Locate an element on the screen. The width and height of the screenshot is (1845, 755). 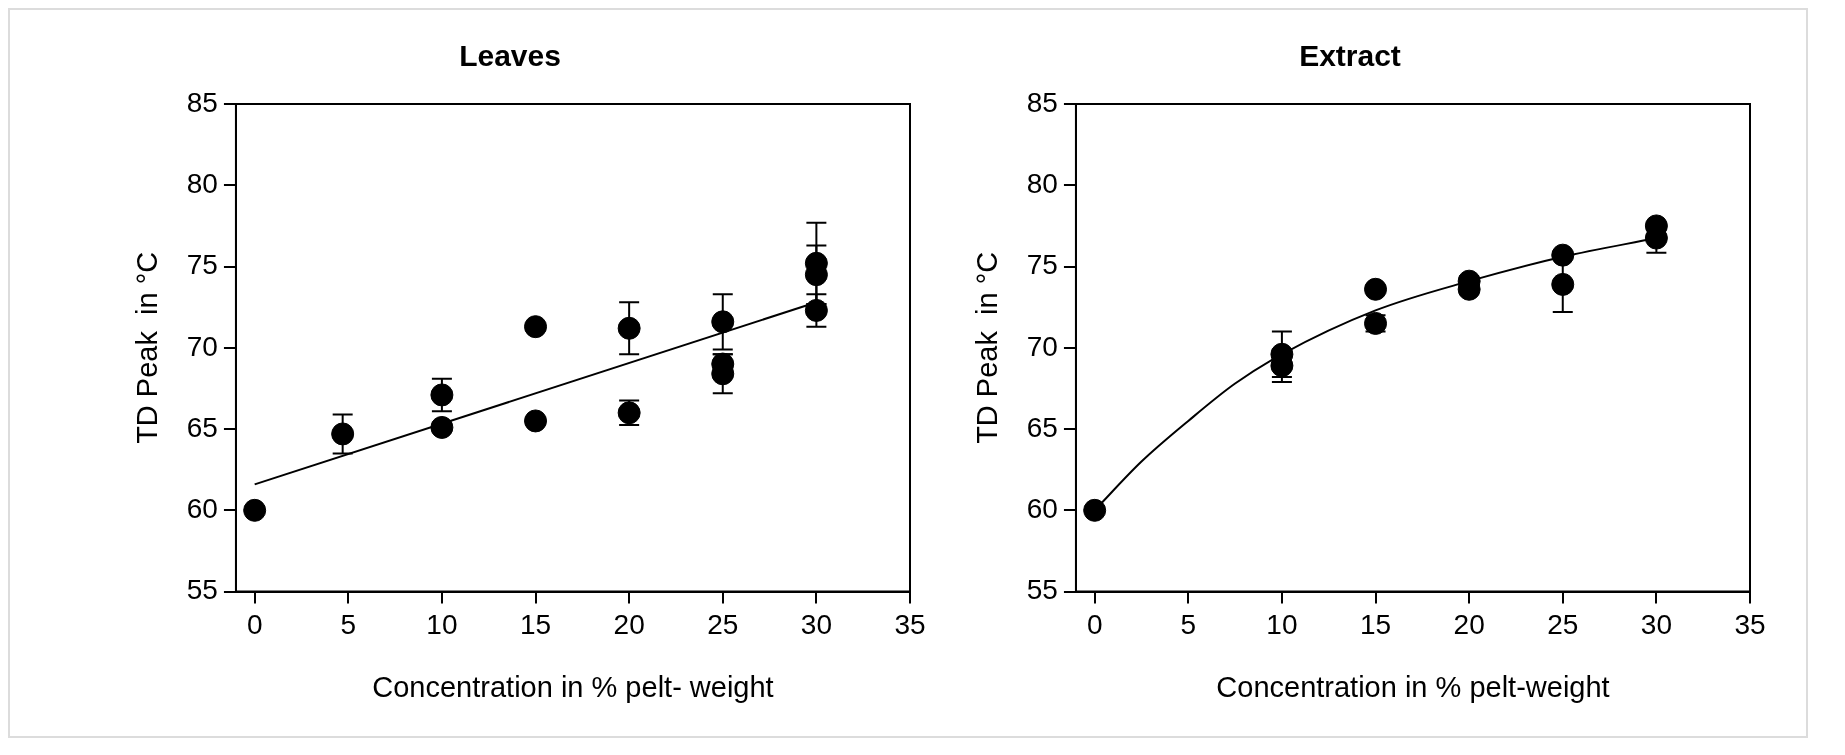
chart-title: Leaves is located at coordinates (510, 56).